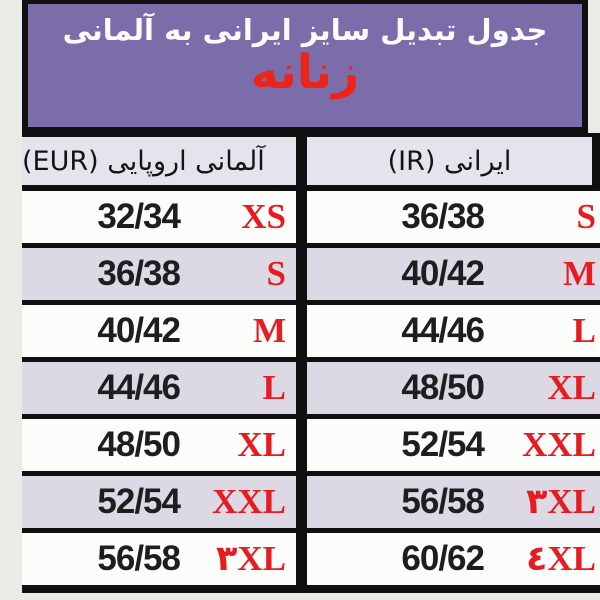 The image size is (600, 600). What do you see at coordinates (561, 501) in the screenshot?
I see `ir-size-tag: ۳XL` at bounding box center [561, 501].